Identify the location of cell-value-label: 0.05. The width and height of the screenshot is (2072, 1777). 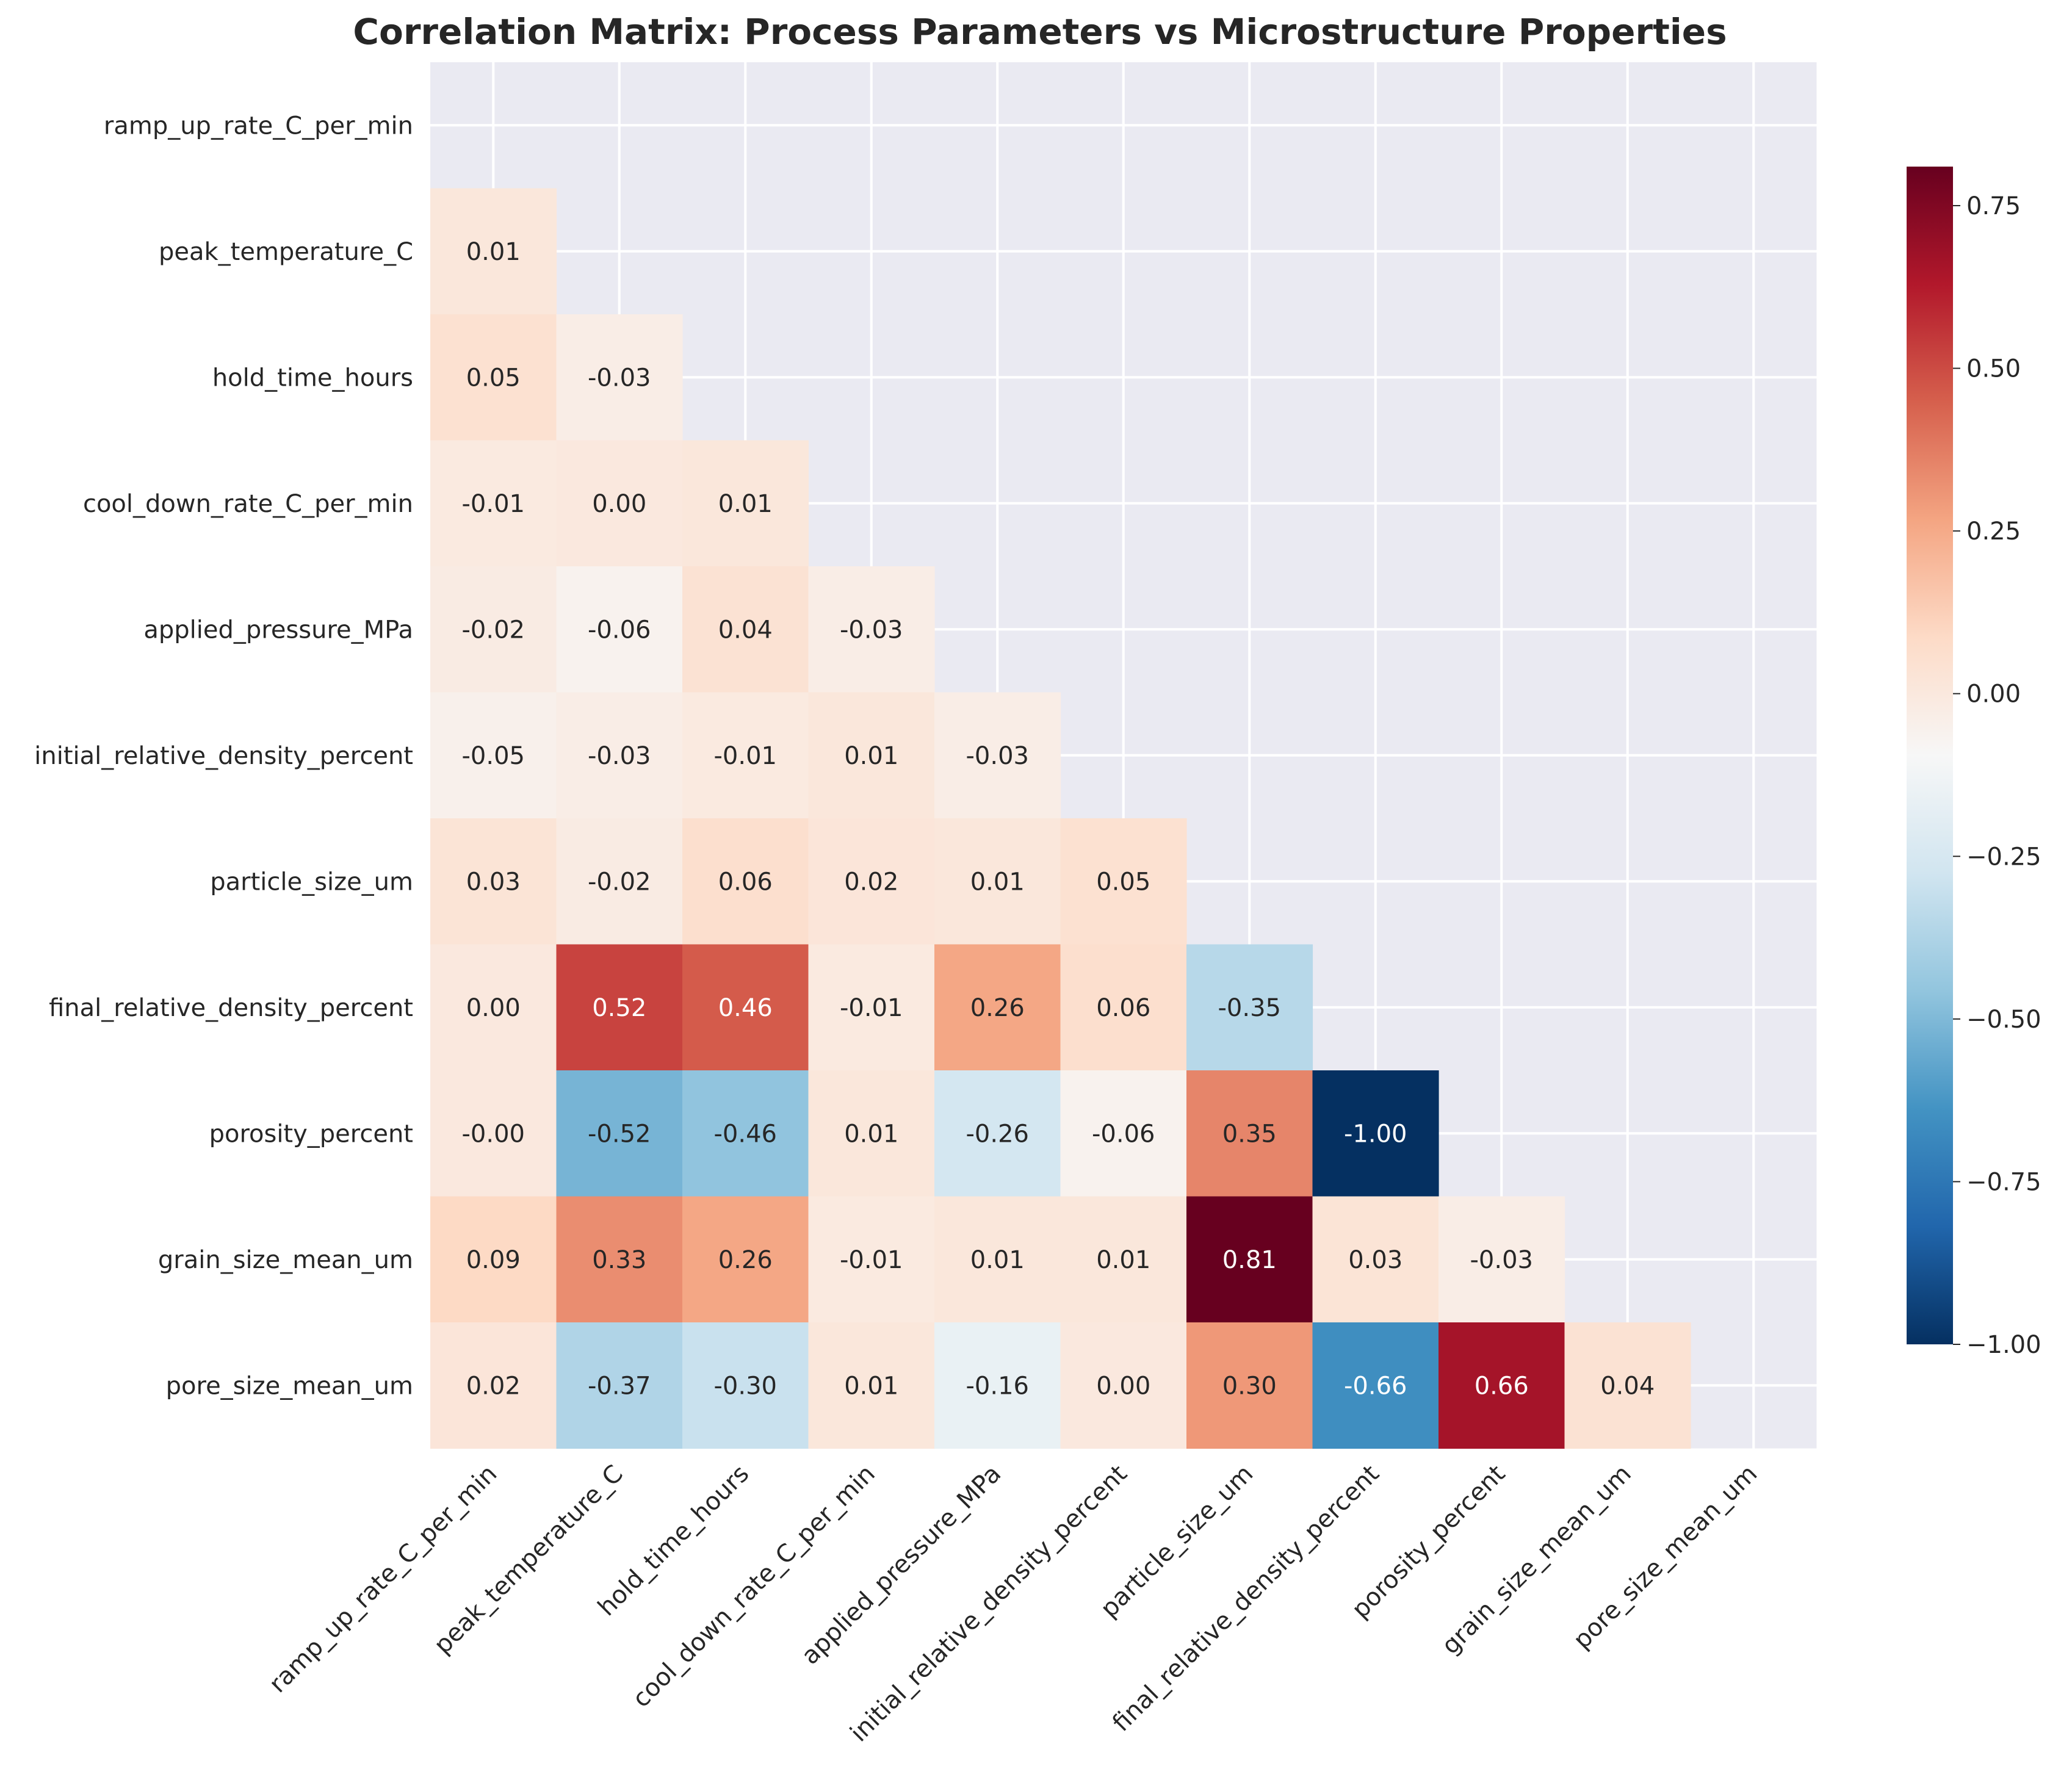
(1123, 882).